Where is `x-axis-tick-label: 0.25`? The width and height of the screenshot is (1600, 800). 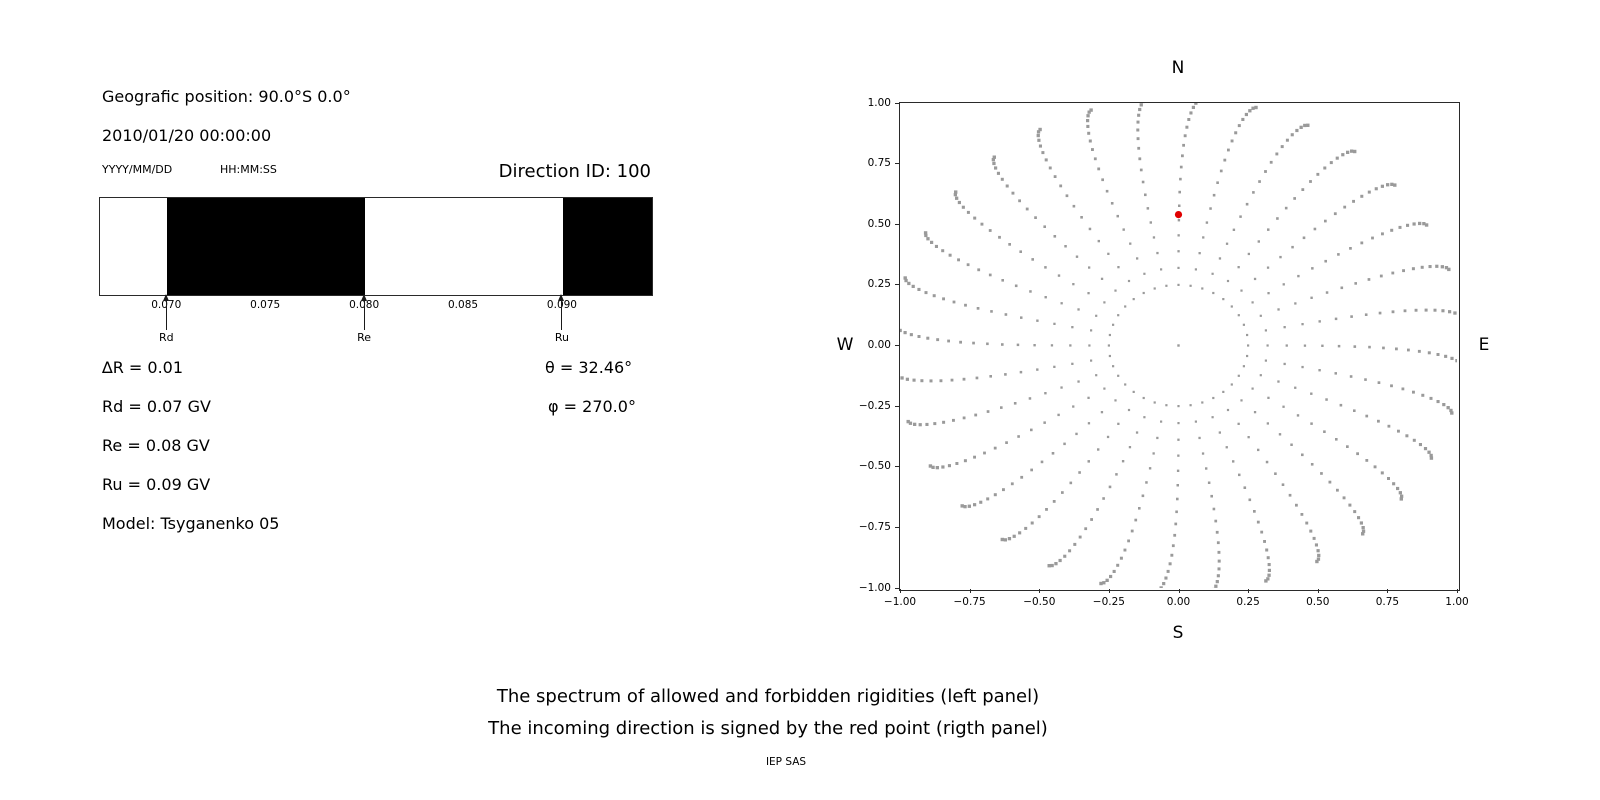
x-axis-tick-label: 0.25 is located at coordinates (1248, 602).